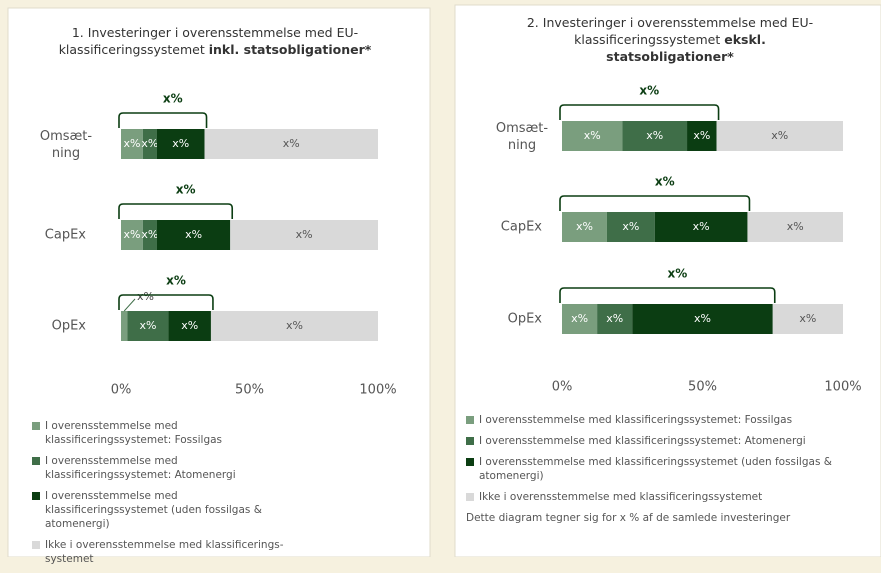  I want to click on leader-line, so click(129, 305).